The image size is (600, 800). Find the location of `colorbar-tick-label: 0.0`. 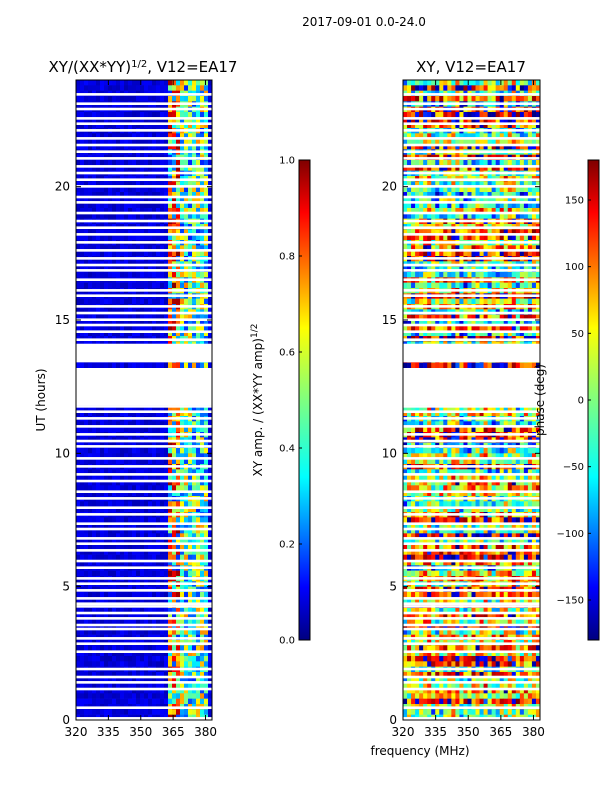

colorbar-tick-label: 0.0 is located at coordinates (287, 641).